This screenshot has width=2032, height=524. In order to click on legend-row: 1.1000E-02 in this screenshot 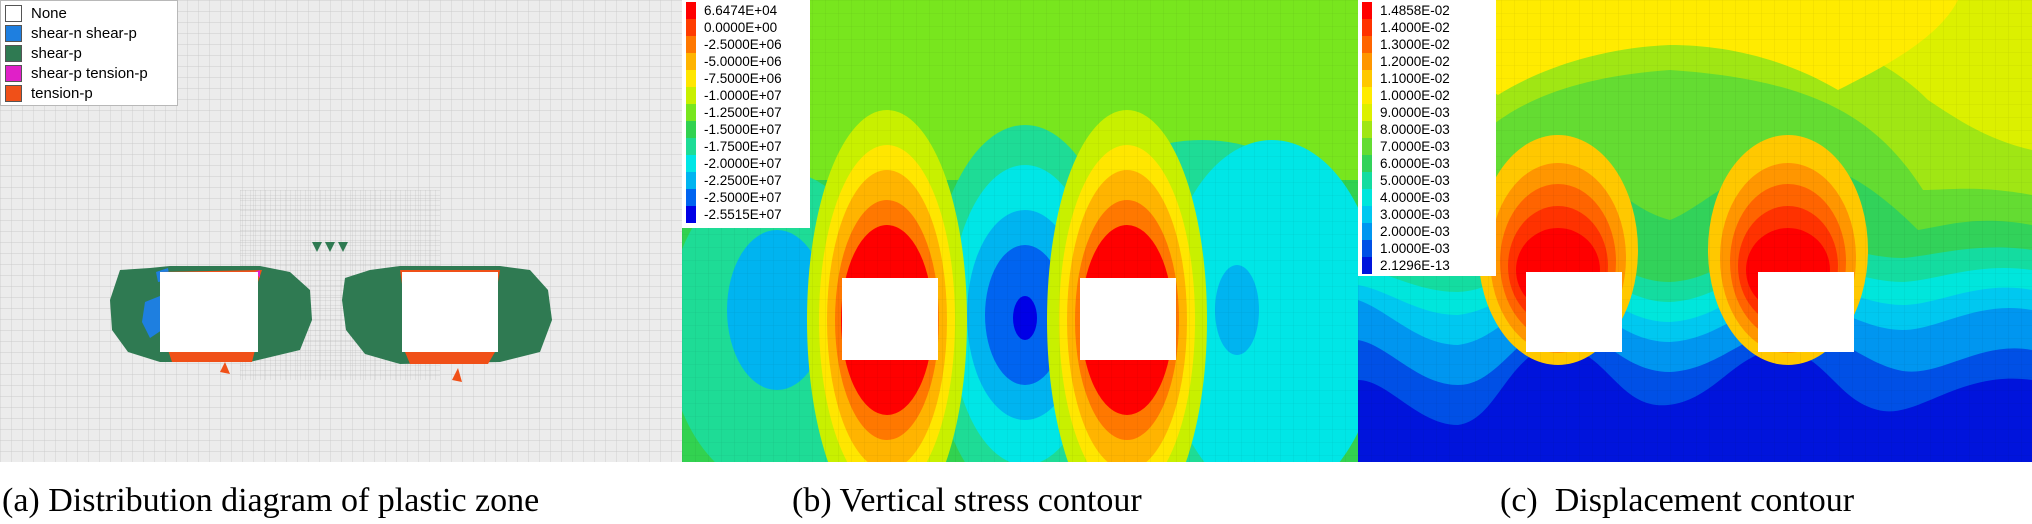, I will do `click(1428, 78)`.